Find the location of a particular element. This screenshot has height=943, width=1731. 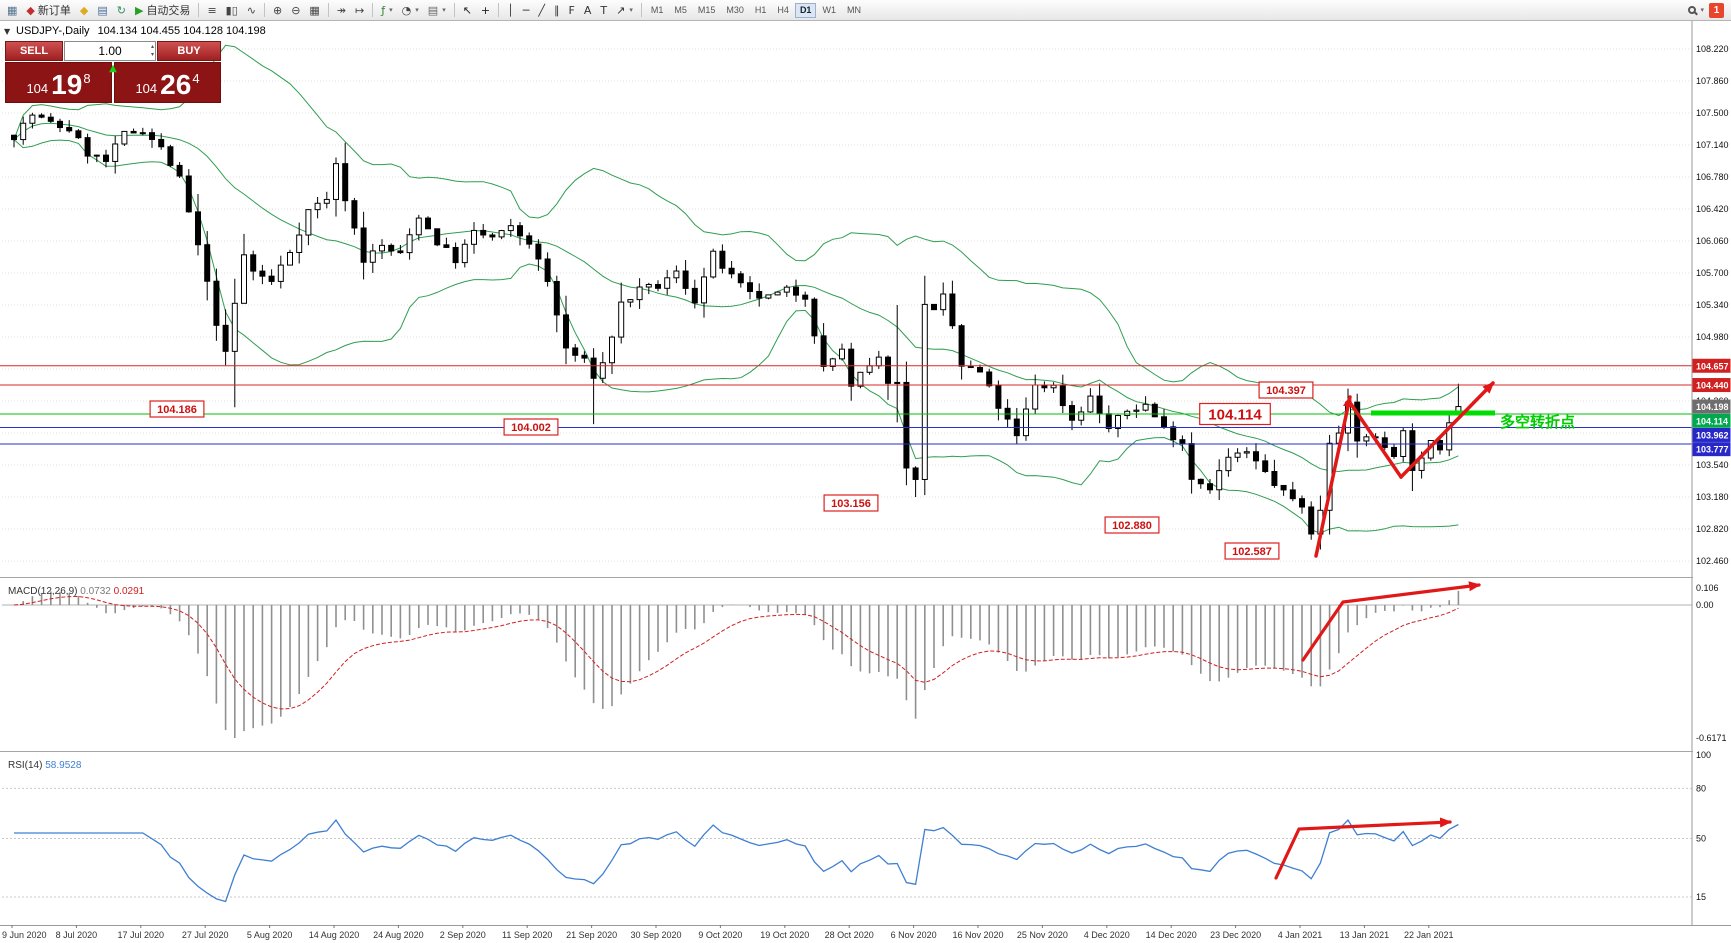

spin-down-icon: ▾ is located at coordinates (152, 54).